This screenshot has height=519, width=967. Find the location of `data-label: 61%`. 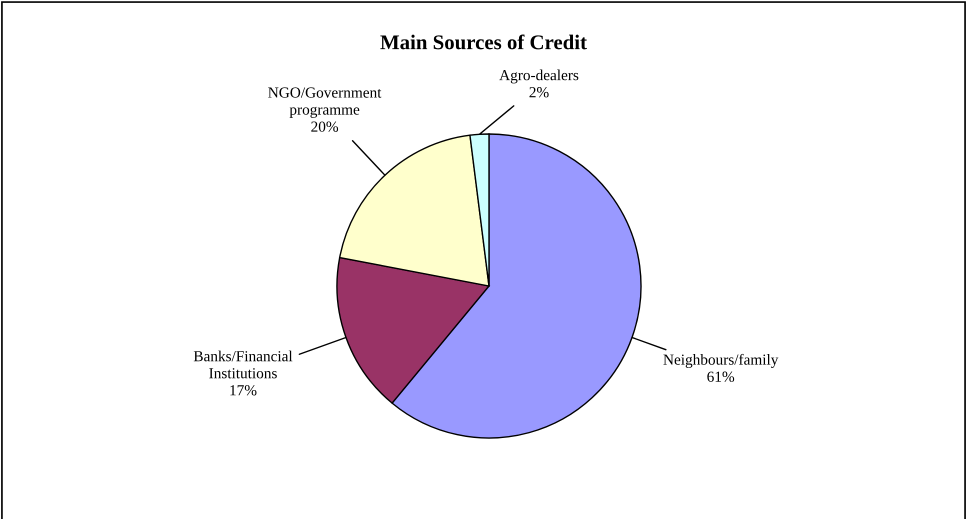

data-label: 61% is located at coordinates (720, 377).